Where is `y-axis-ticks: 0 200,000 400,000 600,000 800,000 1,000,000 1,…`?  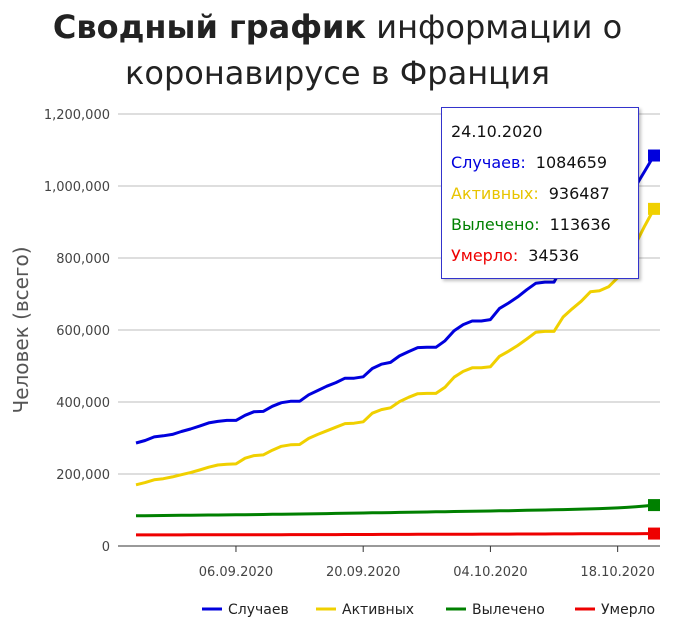 y-axis-ticks: 0 200,000 400,000 600,000 800,000 1,000,000 1,… is located at coordinates (77, 331).